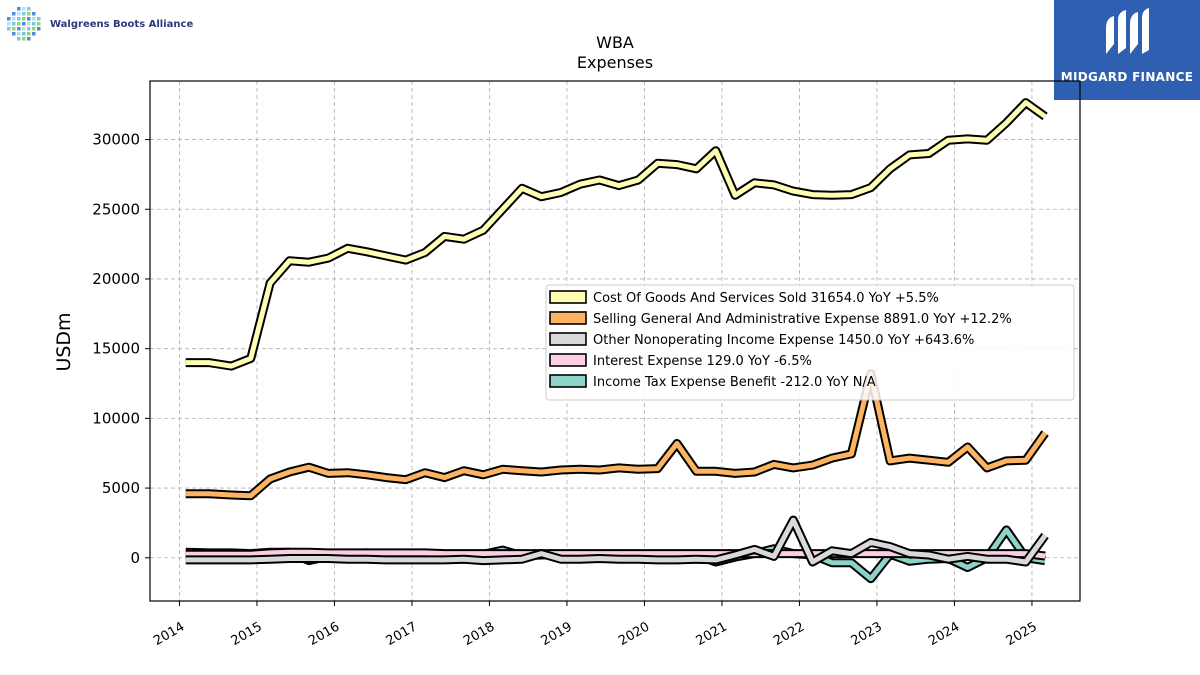  What do you see at coordinates (867, 634) in the screenshot?
I see `x-tick-label: 2023` at bounding box center [867, 634].